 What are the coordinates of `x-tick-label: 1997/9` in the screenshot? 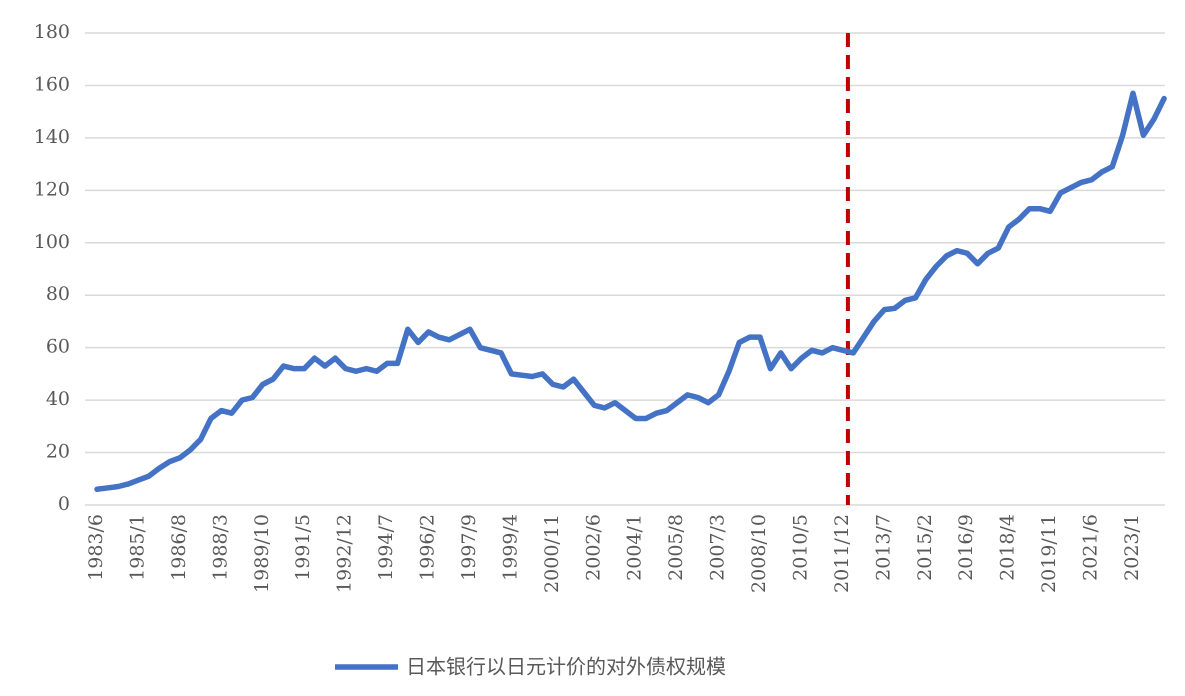 It's located at (469, 547).